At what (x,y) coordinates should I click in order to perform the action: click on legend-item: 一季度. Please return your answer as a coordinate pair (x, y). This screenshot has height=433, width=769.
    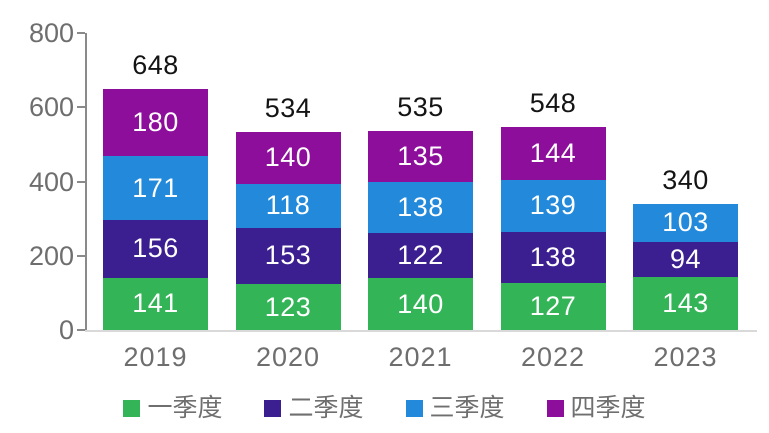
    Looking at the image, I should click on (172, 408).